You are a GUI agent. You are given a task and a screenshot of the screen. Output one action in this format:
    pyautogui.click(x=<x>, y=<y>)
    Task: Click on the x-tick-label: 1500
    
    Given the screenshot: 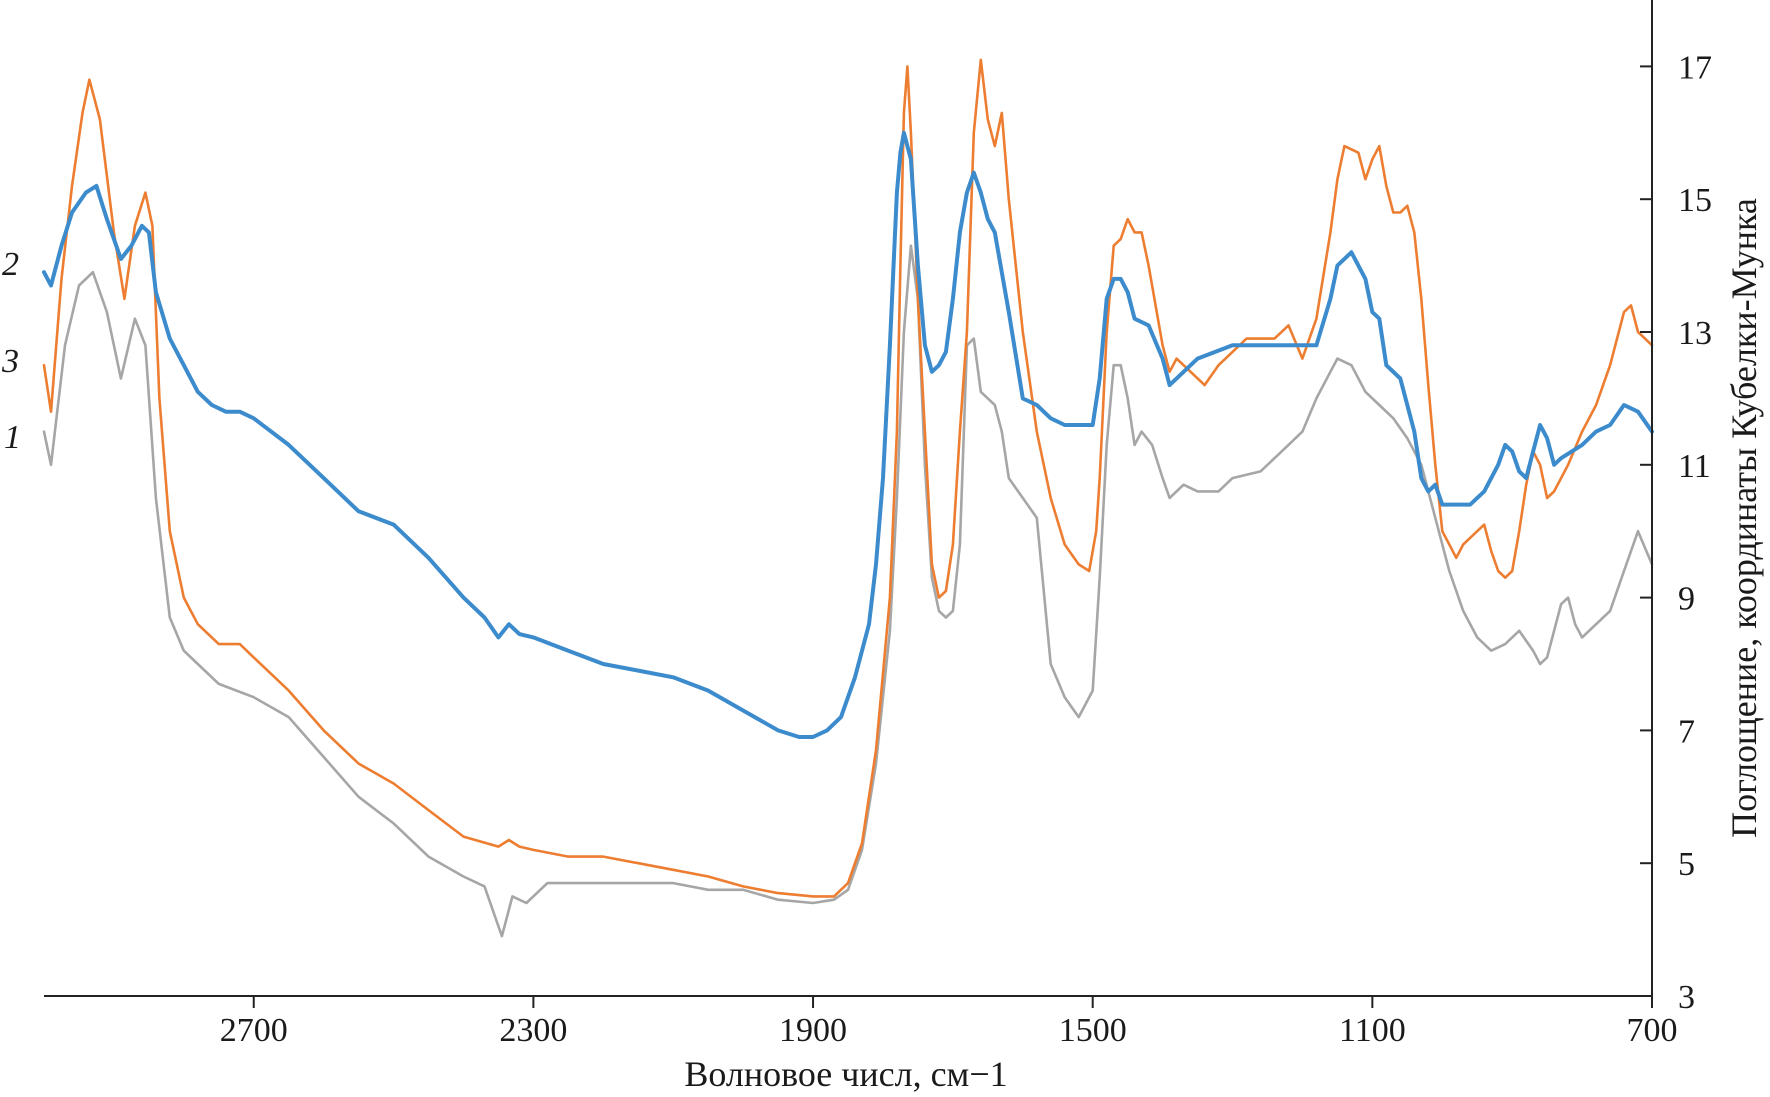 What is the action you would take?
    pyautogui.click(x=1093, y=1030)
    